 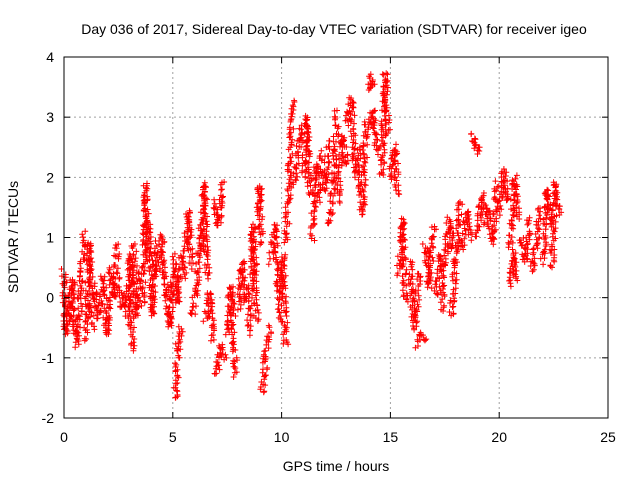 I want to click on y-tick-label: 1, so click(x=50, y=238).